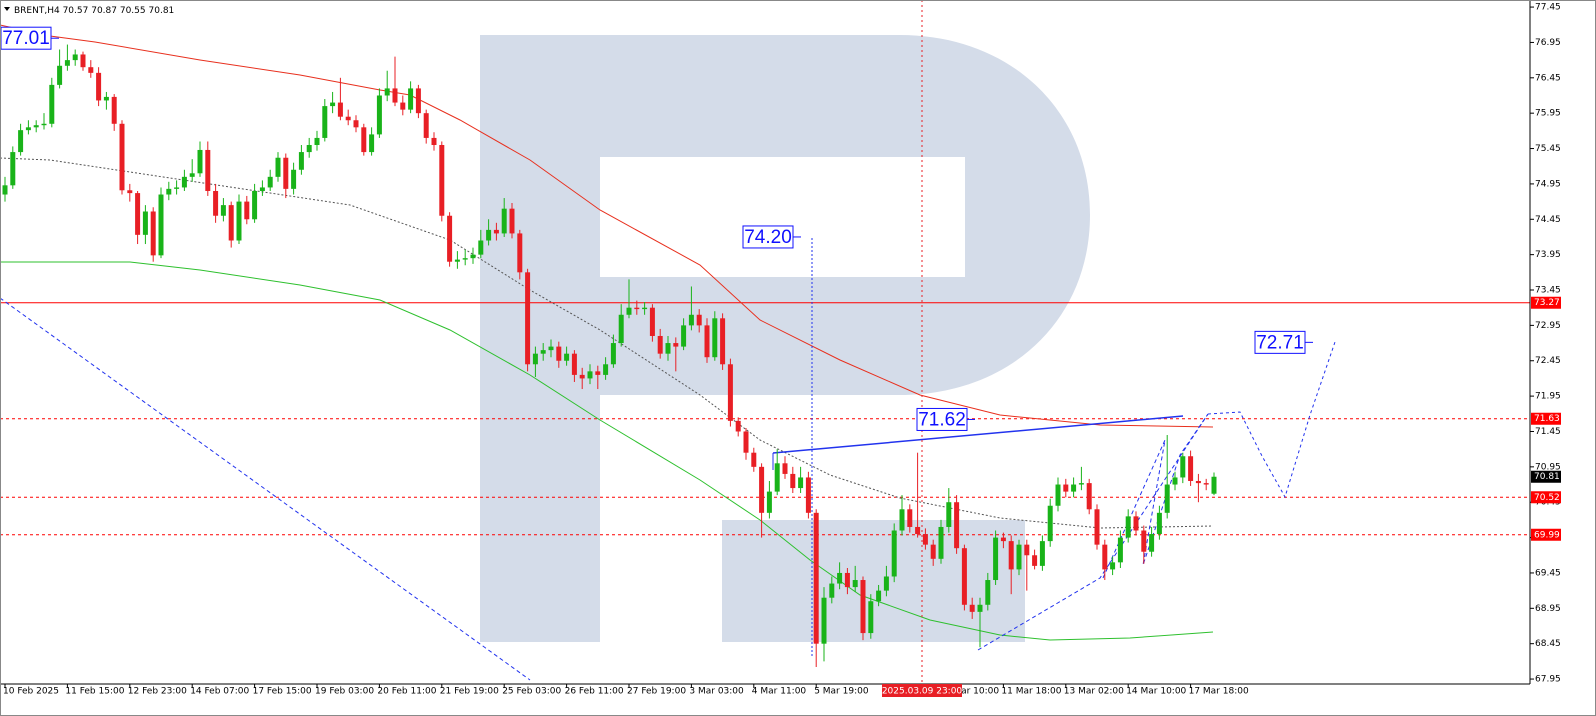  What do you see at coordinates (1548, 149) in the screenshot?
I see `y-tick-label: 75.45` at bounding box center [1548, 149].